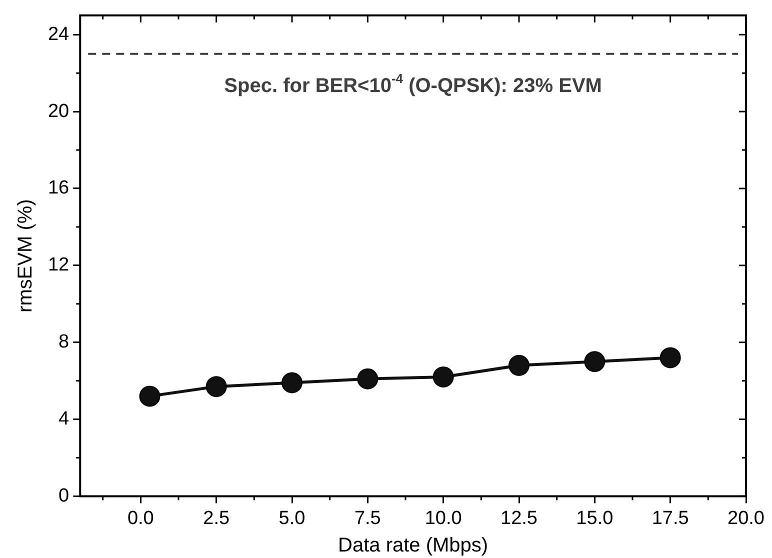 This screenshot has width=772, height=558. What do you see at coordinates (292, 518) in the screenshot?
I see `x-tick-label: 5.0` at bounding box center [292, 518].